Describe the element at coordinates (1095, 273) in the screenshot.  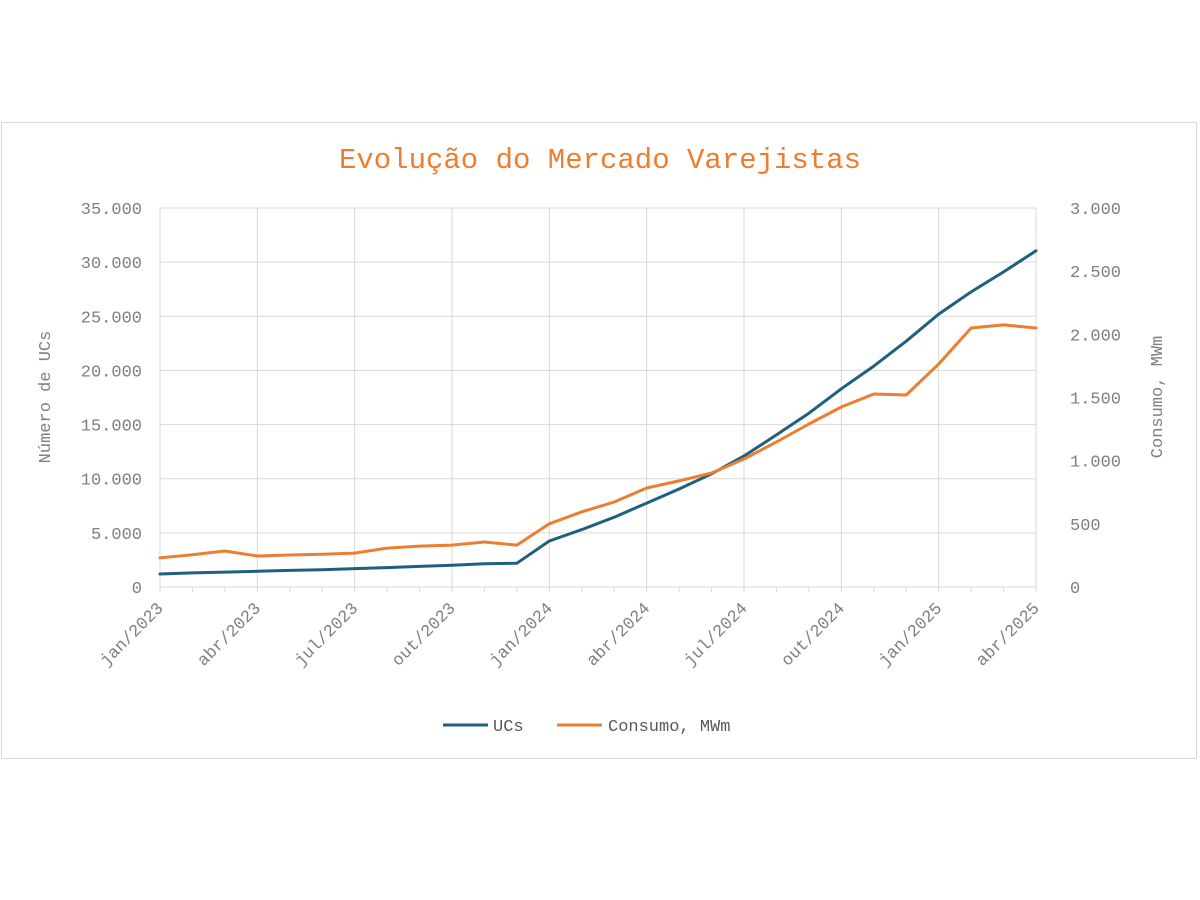
I see `y2-tick-label: 2.500` at that location.